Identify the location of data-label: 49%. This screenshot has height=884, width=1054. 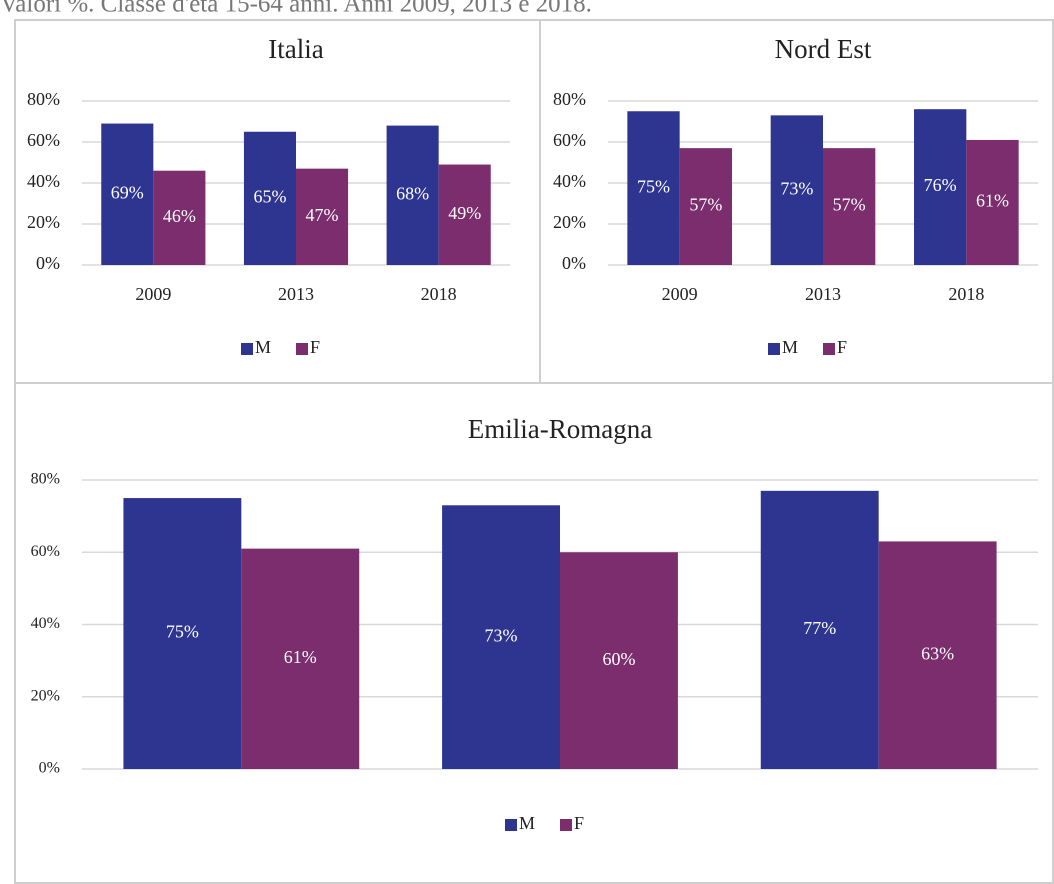
(464, 213).